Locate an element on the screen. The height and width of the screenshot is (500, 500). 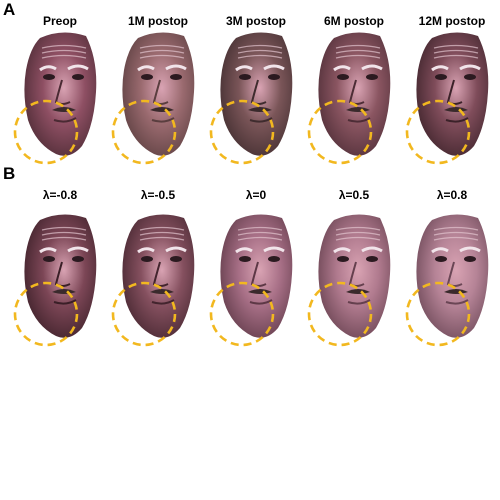
panel-letter-a: A is located at coordinates (9, 9).